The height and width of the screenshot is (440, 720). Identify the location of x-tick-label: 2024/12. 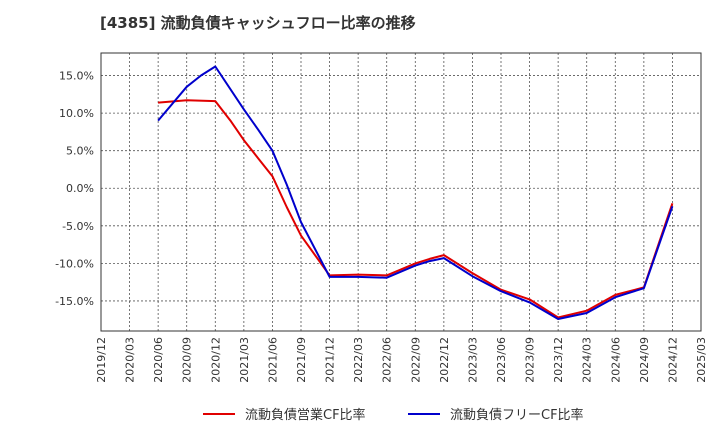
(672, 360).